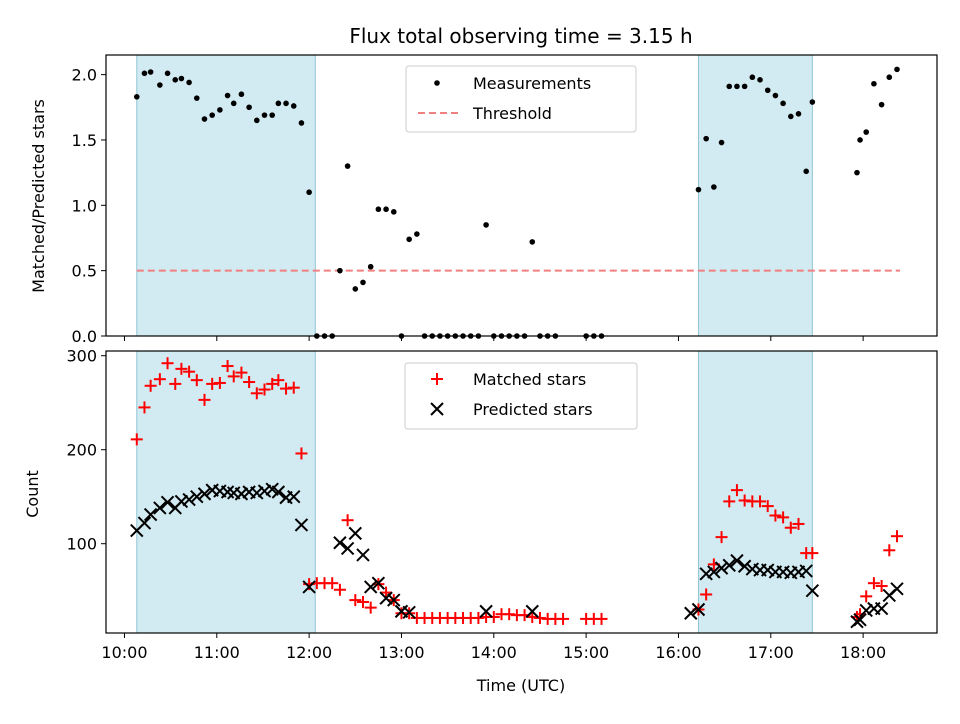 This screenshot has width=960, height=724. I want to click on legend-predicted-marker, so click(437, 409).